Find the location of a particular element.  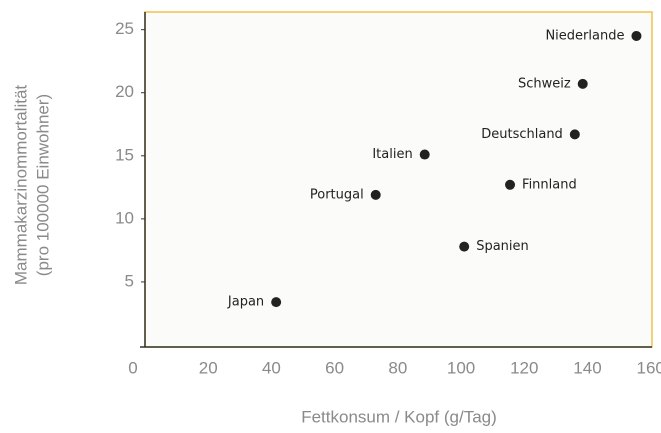

y-tick-label: 15 is located at coordinates (124, 154).